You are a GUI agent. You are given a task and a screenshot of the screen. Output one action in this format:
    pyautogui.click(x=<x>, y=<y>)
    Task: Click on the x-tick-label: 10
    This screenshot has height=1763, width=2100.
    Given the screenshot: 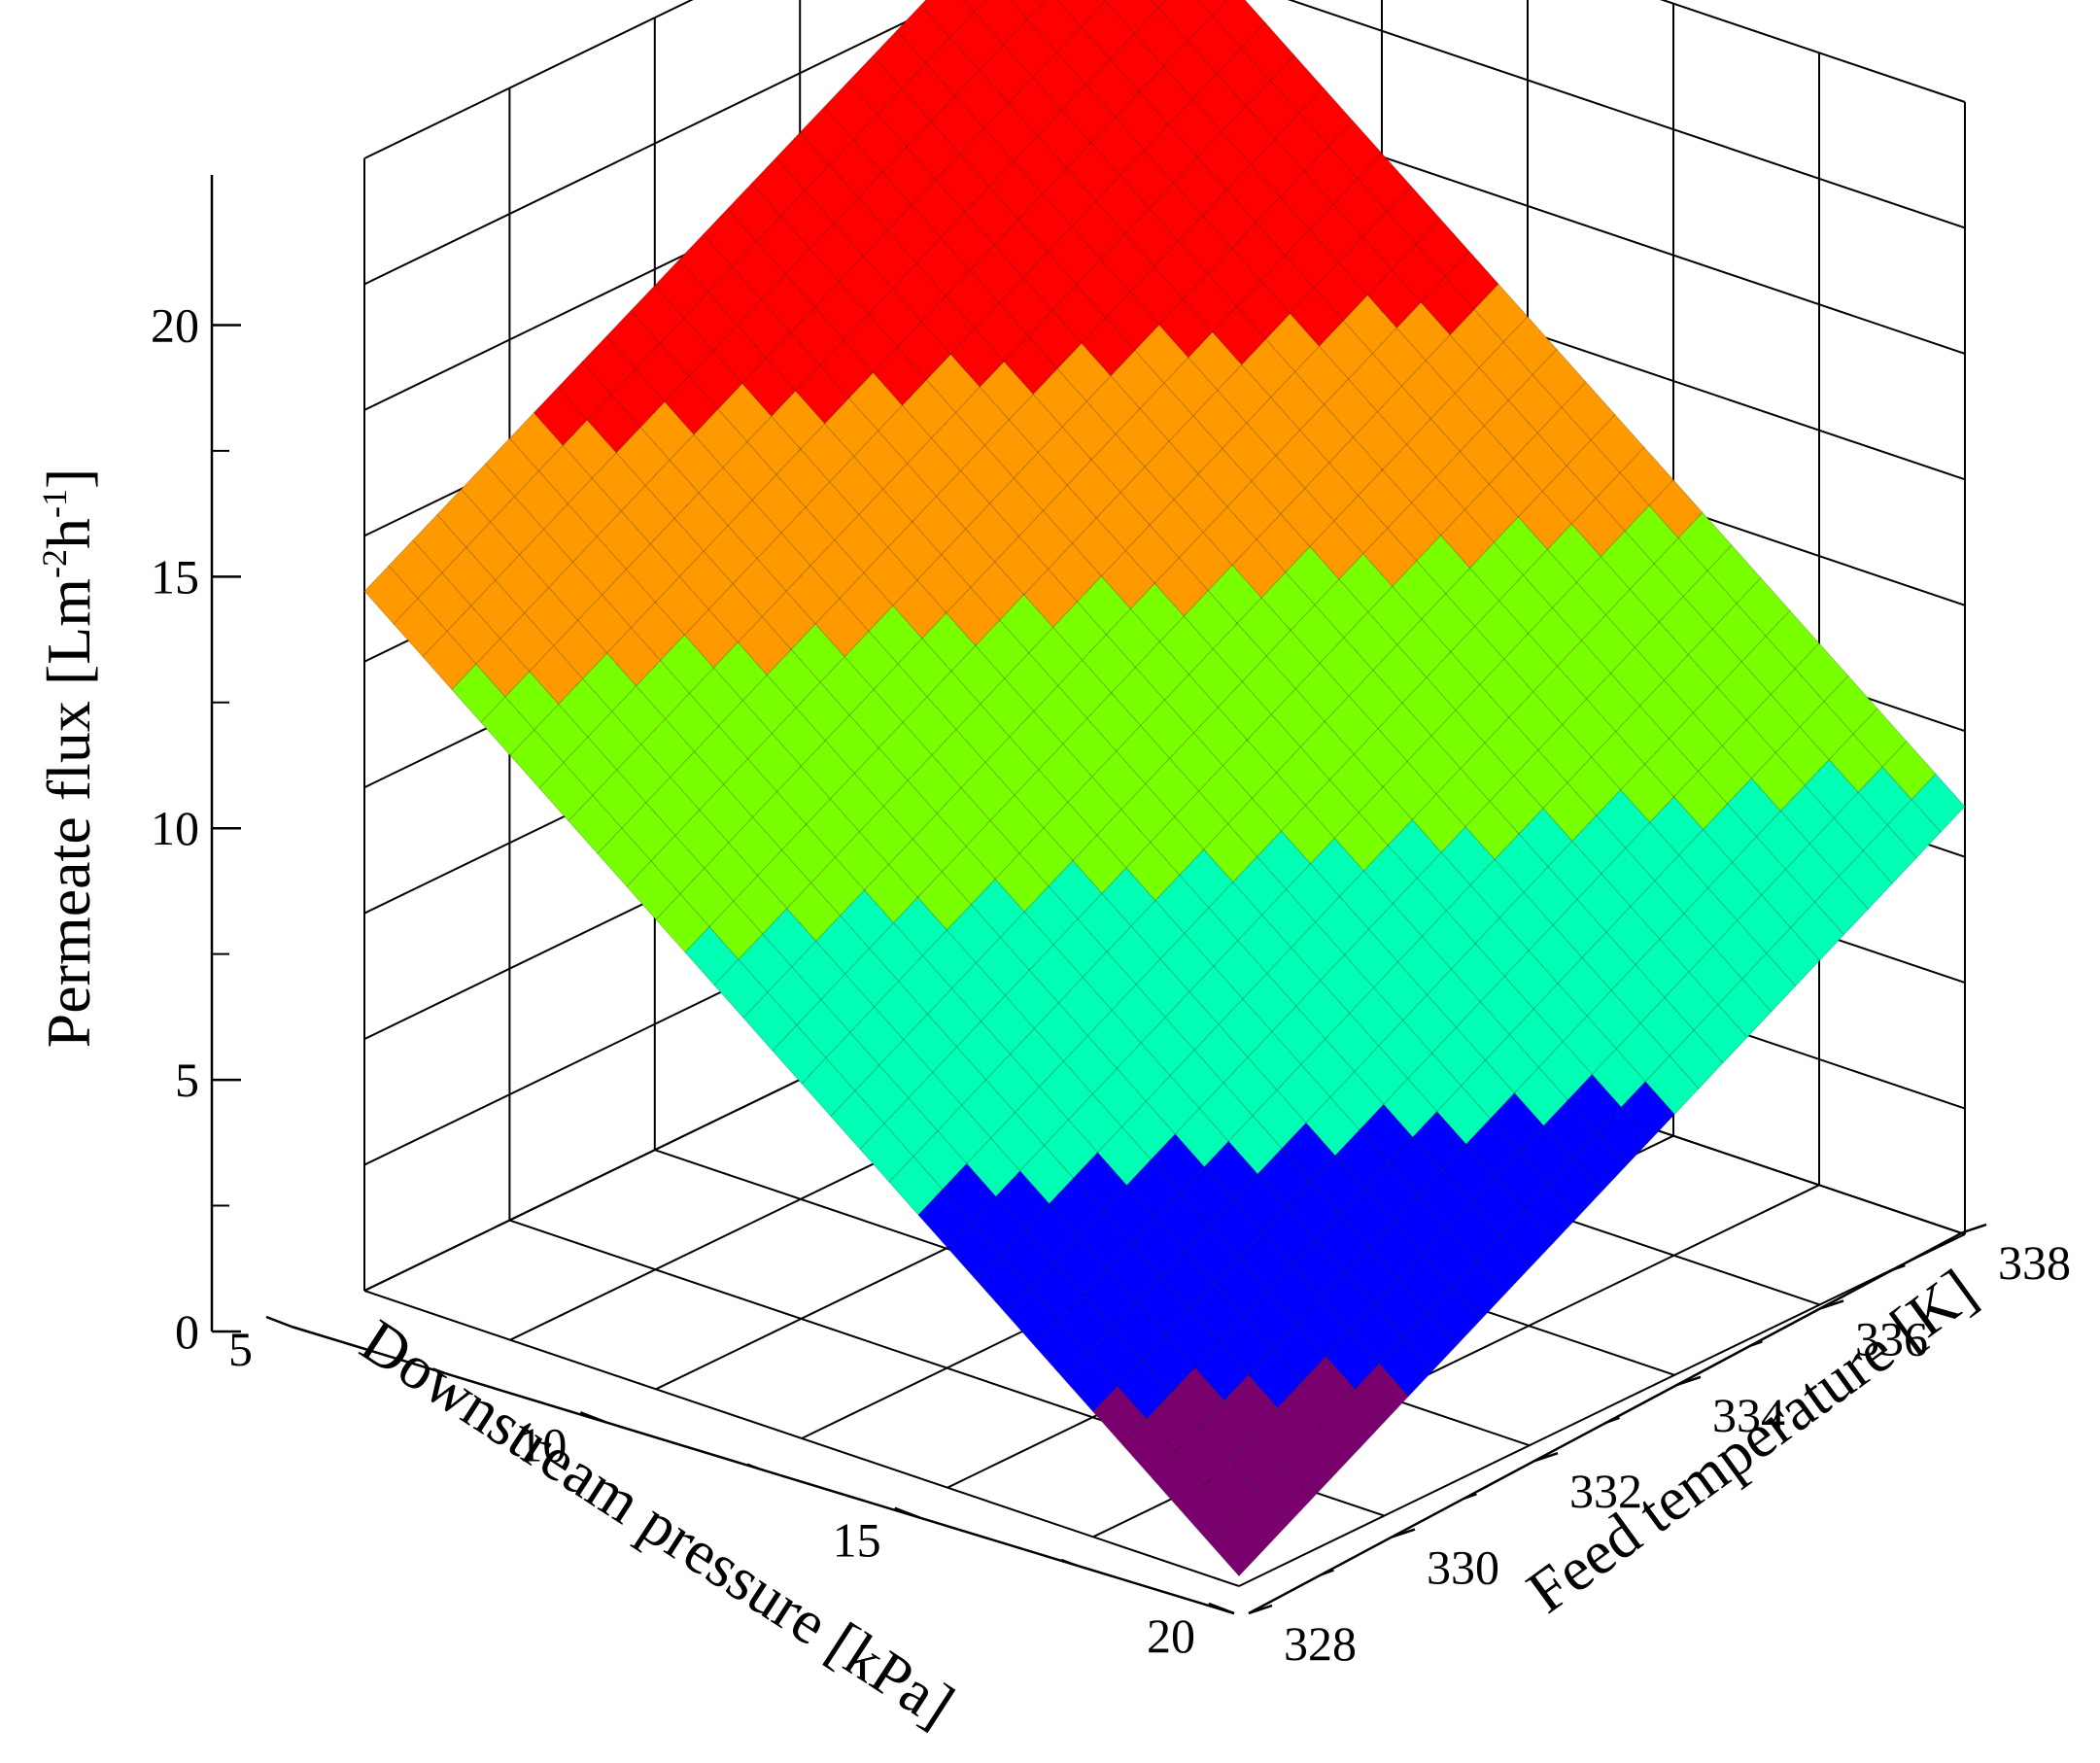 What is the action you would take?
    pyautogui.click(x=542, y=1444)
    